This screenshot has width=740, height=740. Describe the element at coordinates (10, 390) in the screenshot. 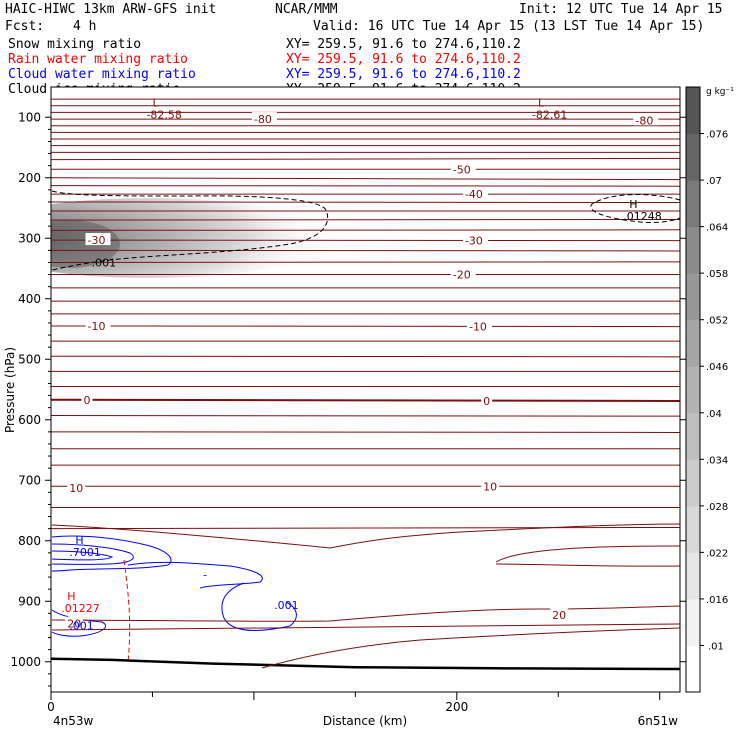

I see `y-axis-title: Pressure (hPa)` at that location.